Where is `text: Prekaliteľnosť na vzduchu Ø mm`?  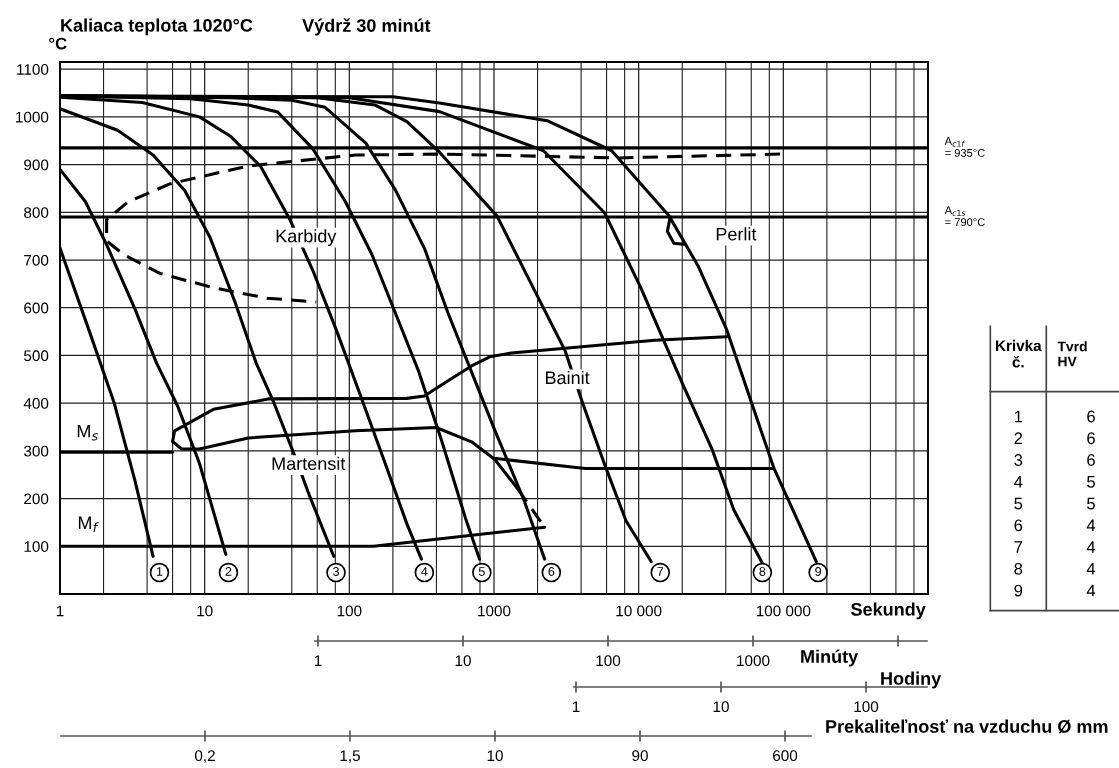
text: Prekaliteľnosť na vzduchu Ø mm is located at coordinates (967, 726).